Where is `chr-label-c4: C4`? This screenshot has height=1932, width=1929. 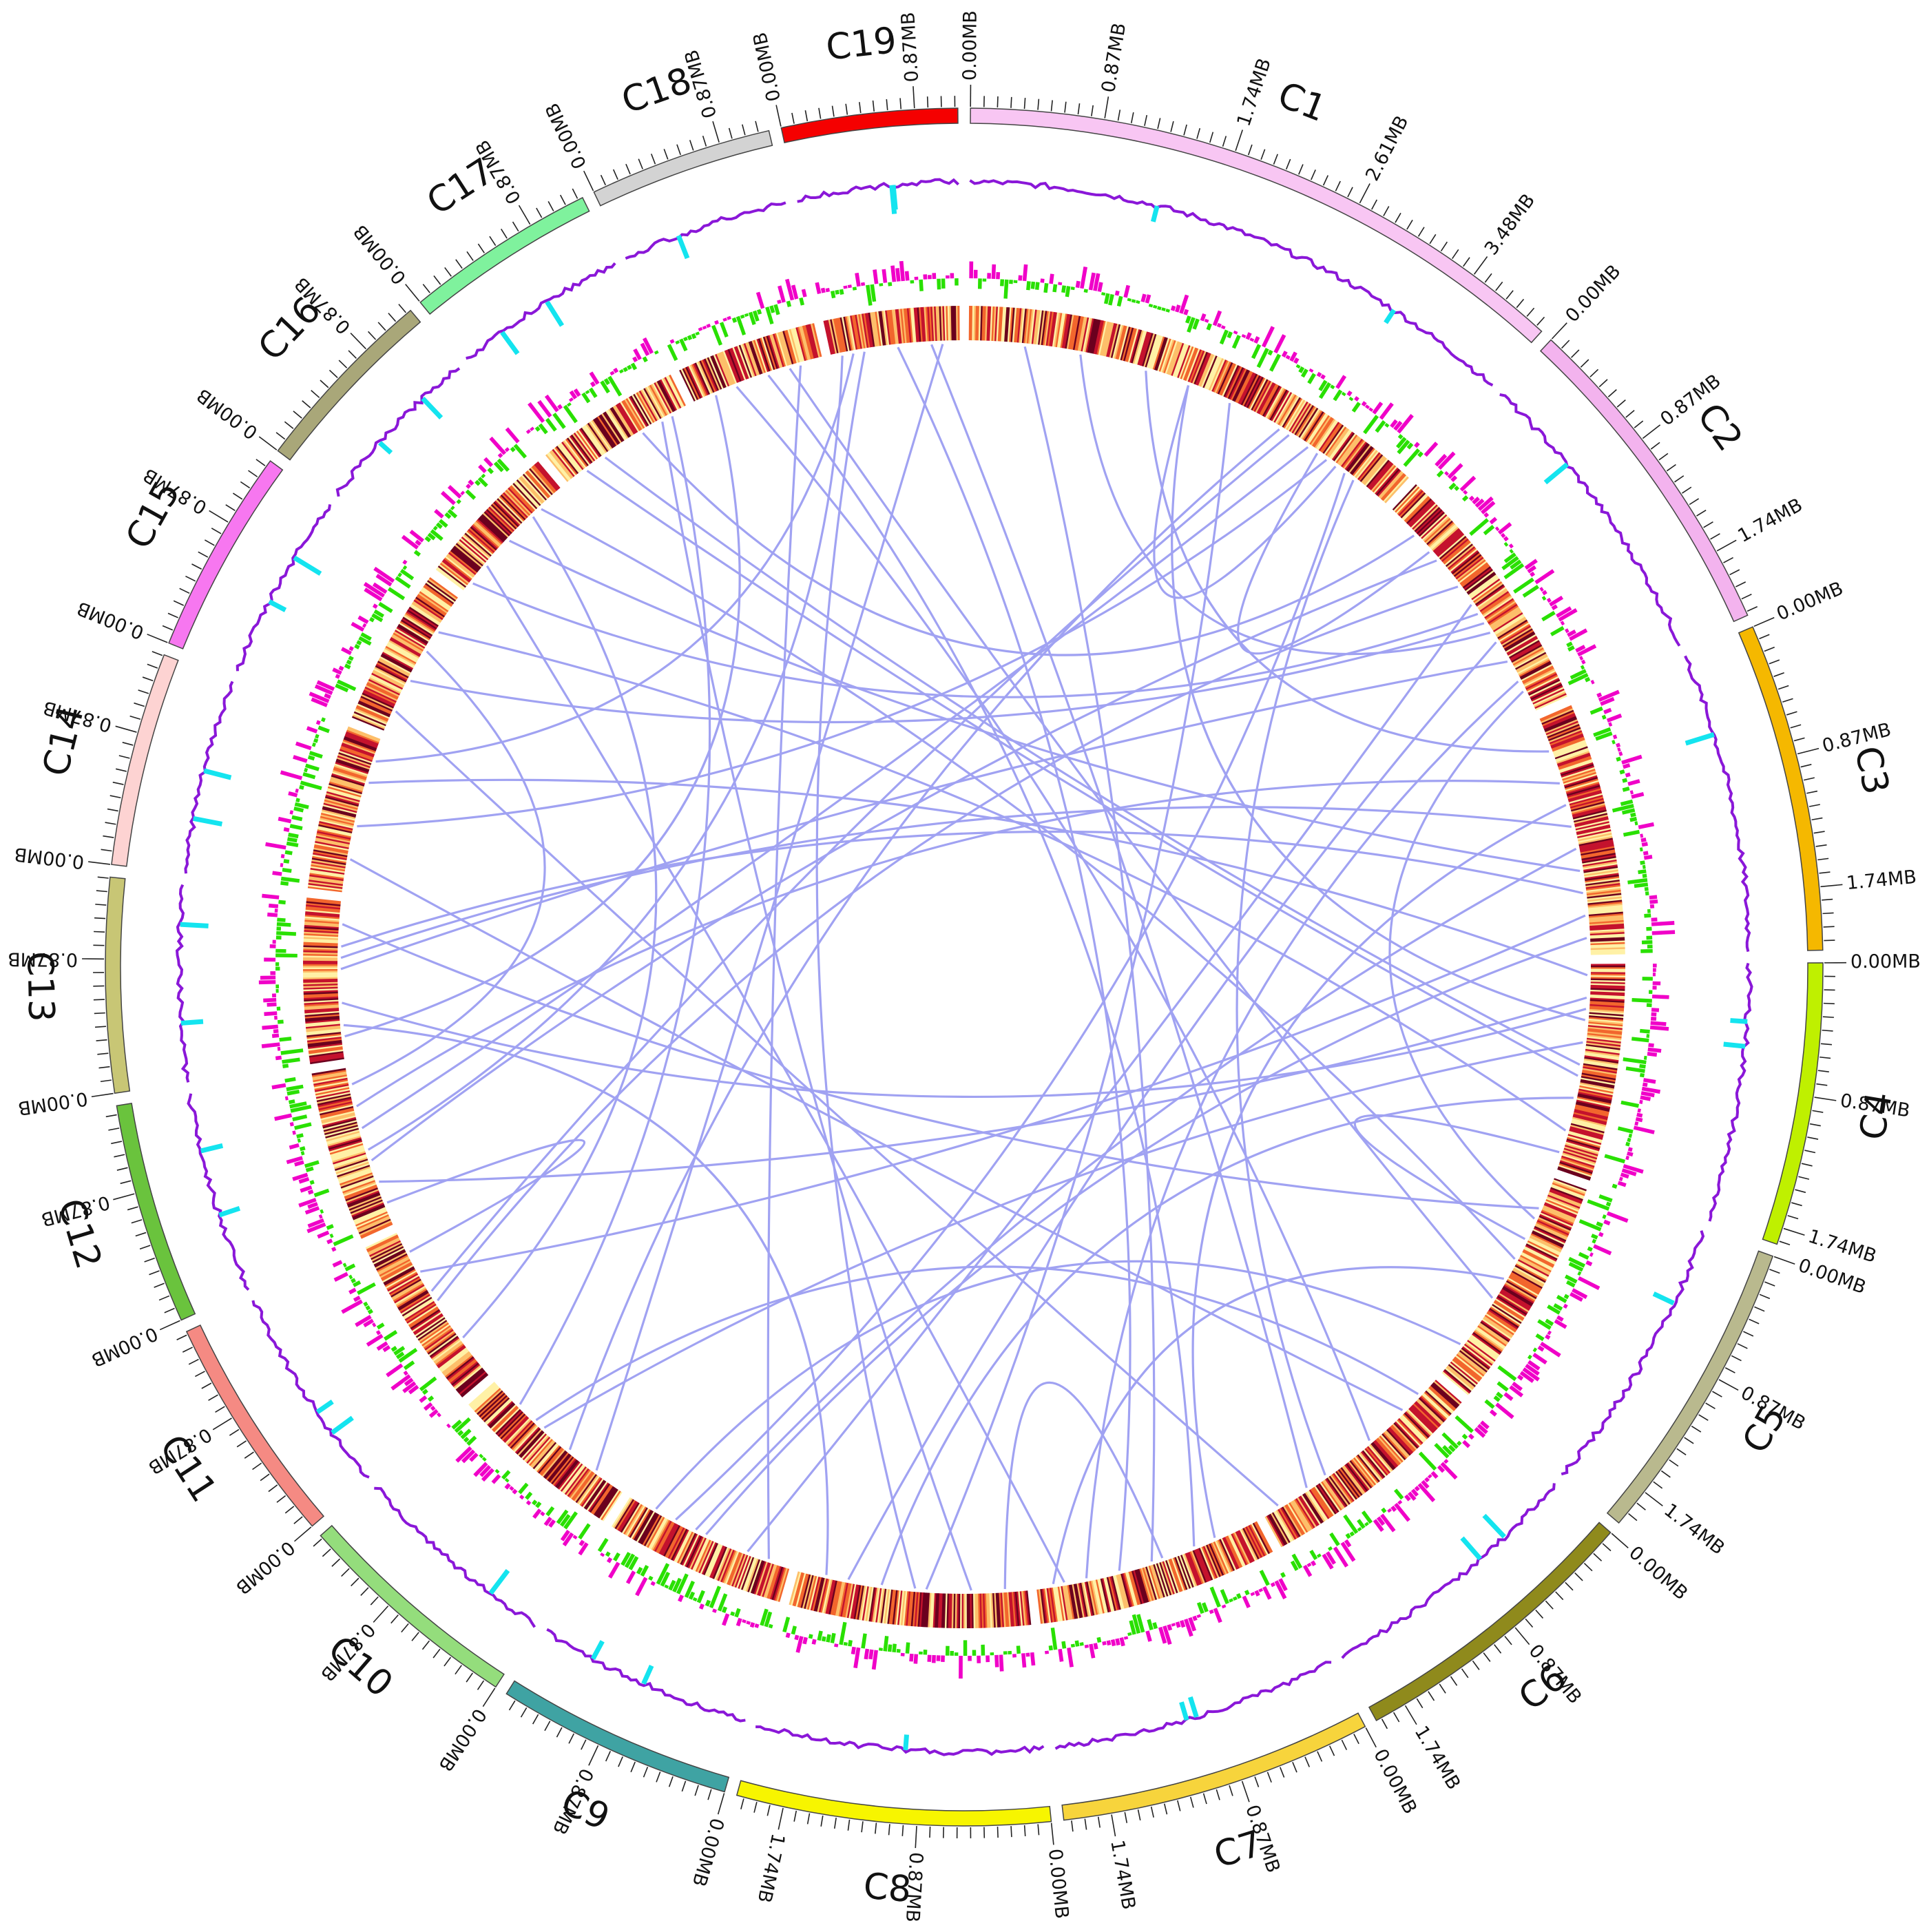 chr-label-c4: C4 is located at coordinates (1876, 1116).